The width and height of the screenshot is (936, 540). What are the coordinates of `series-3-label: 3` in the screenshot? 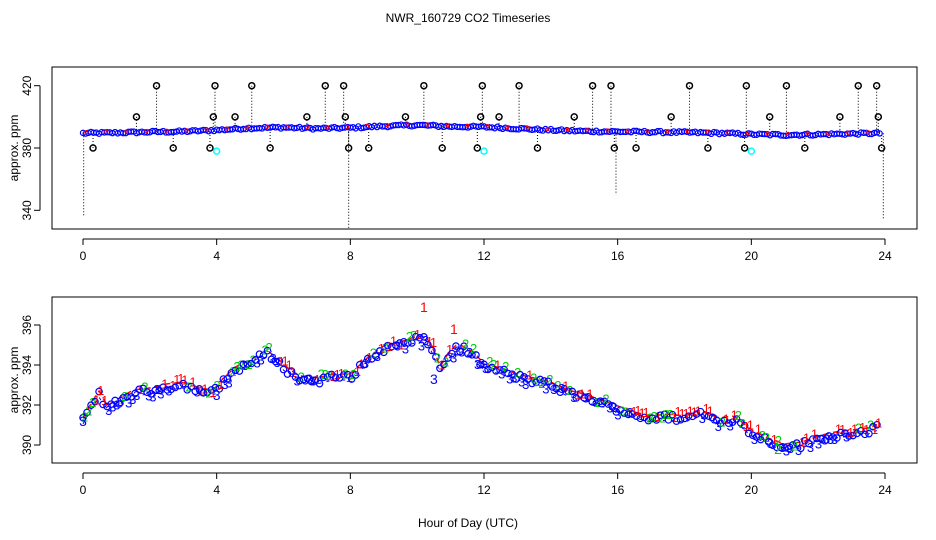 It's located at (217, 395).